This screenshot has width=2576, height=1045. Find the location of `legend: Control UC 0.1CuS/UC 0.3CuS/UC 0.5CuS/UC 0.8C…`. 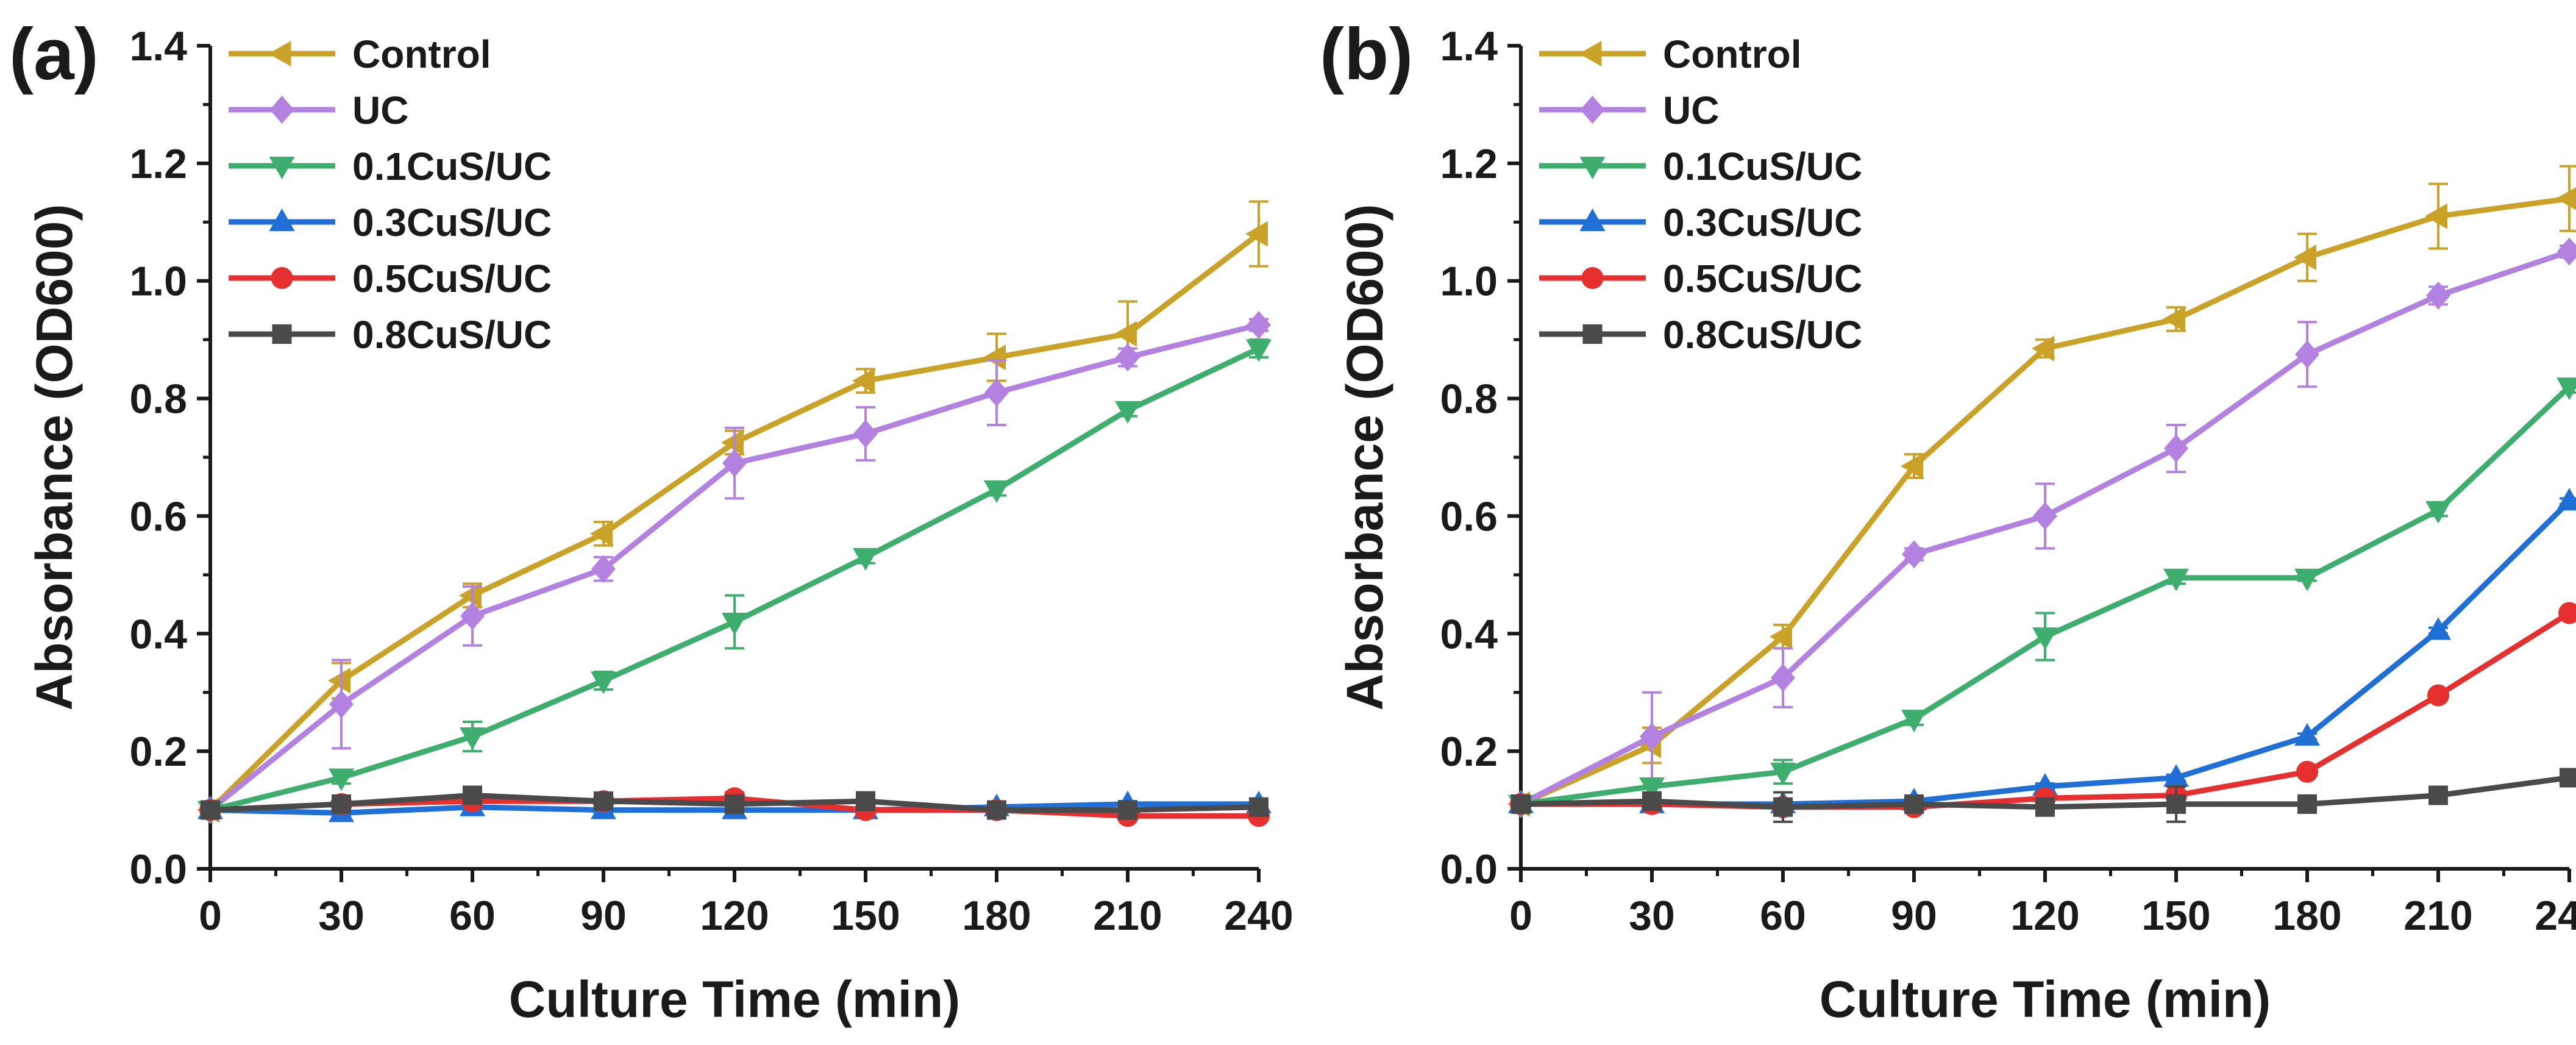

legend: Control UC 0.1CuS/UC 0.3CuS/UC 0.5CuS/UC 0.8C… is located at coordinates (390, 195).